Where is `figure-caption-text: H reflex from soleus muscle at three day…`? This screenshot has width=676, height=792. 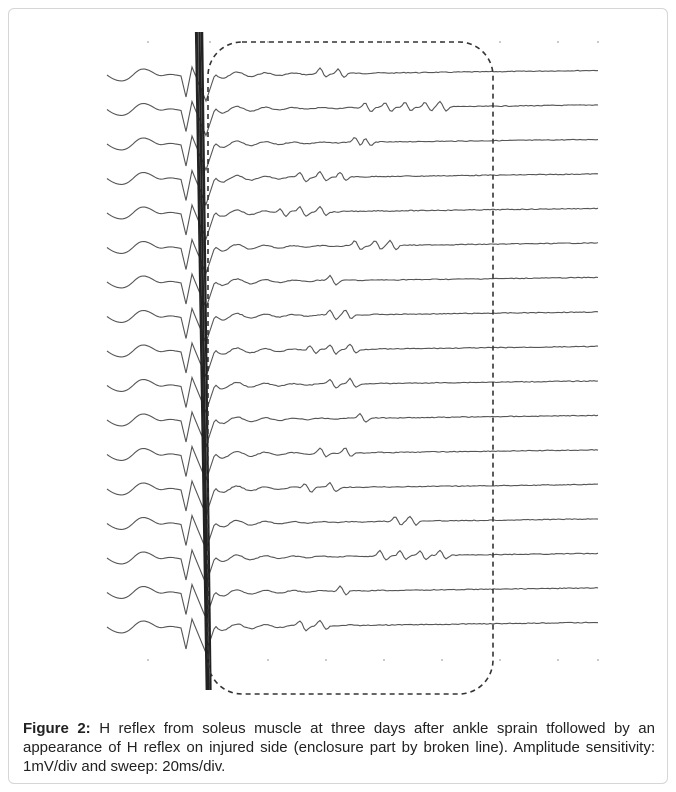
figure-caption-text: H reflex from soleus muscle at three day… is located at coordinates (339, 747).